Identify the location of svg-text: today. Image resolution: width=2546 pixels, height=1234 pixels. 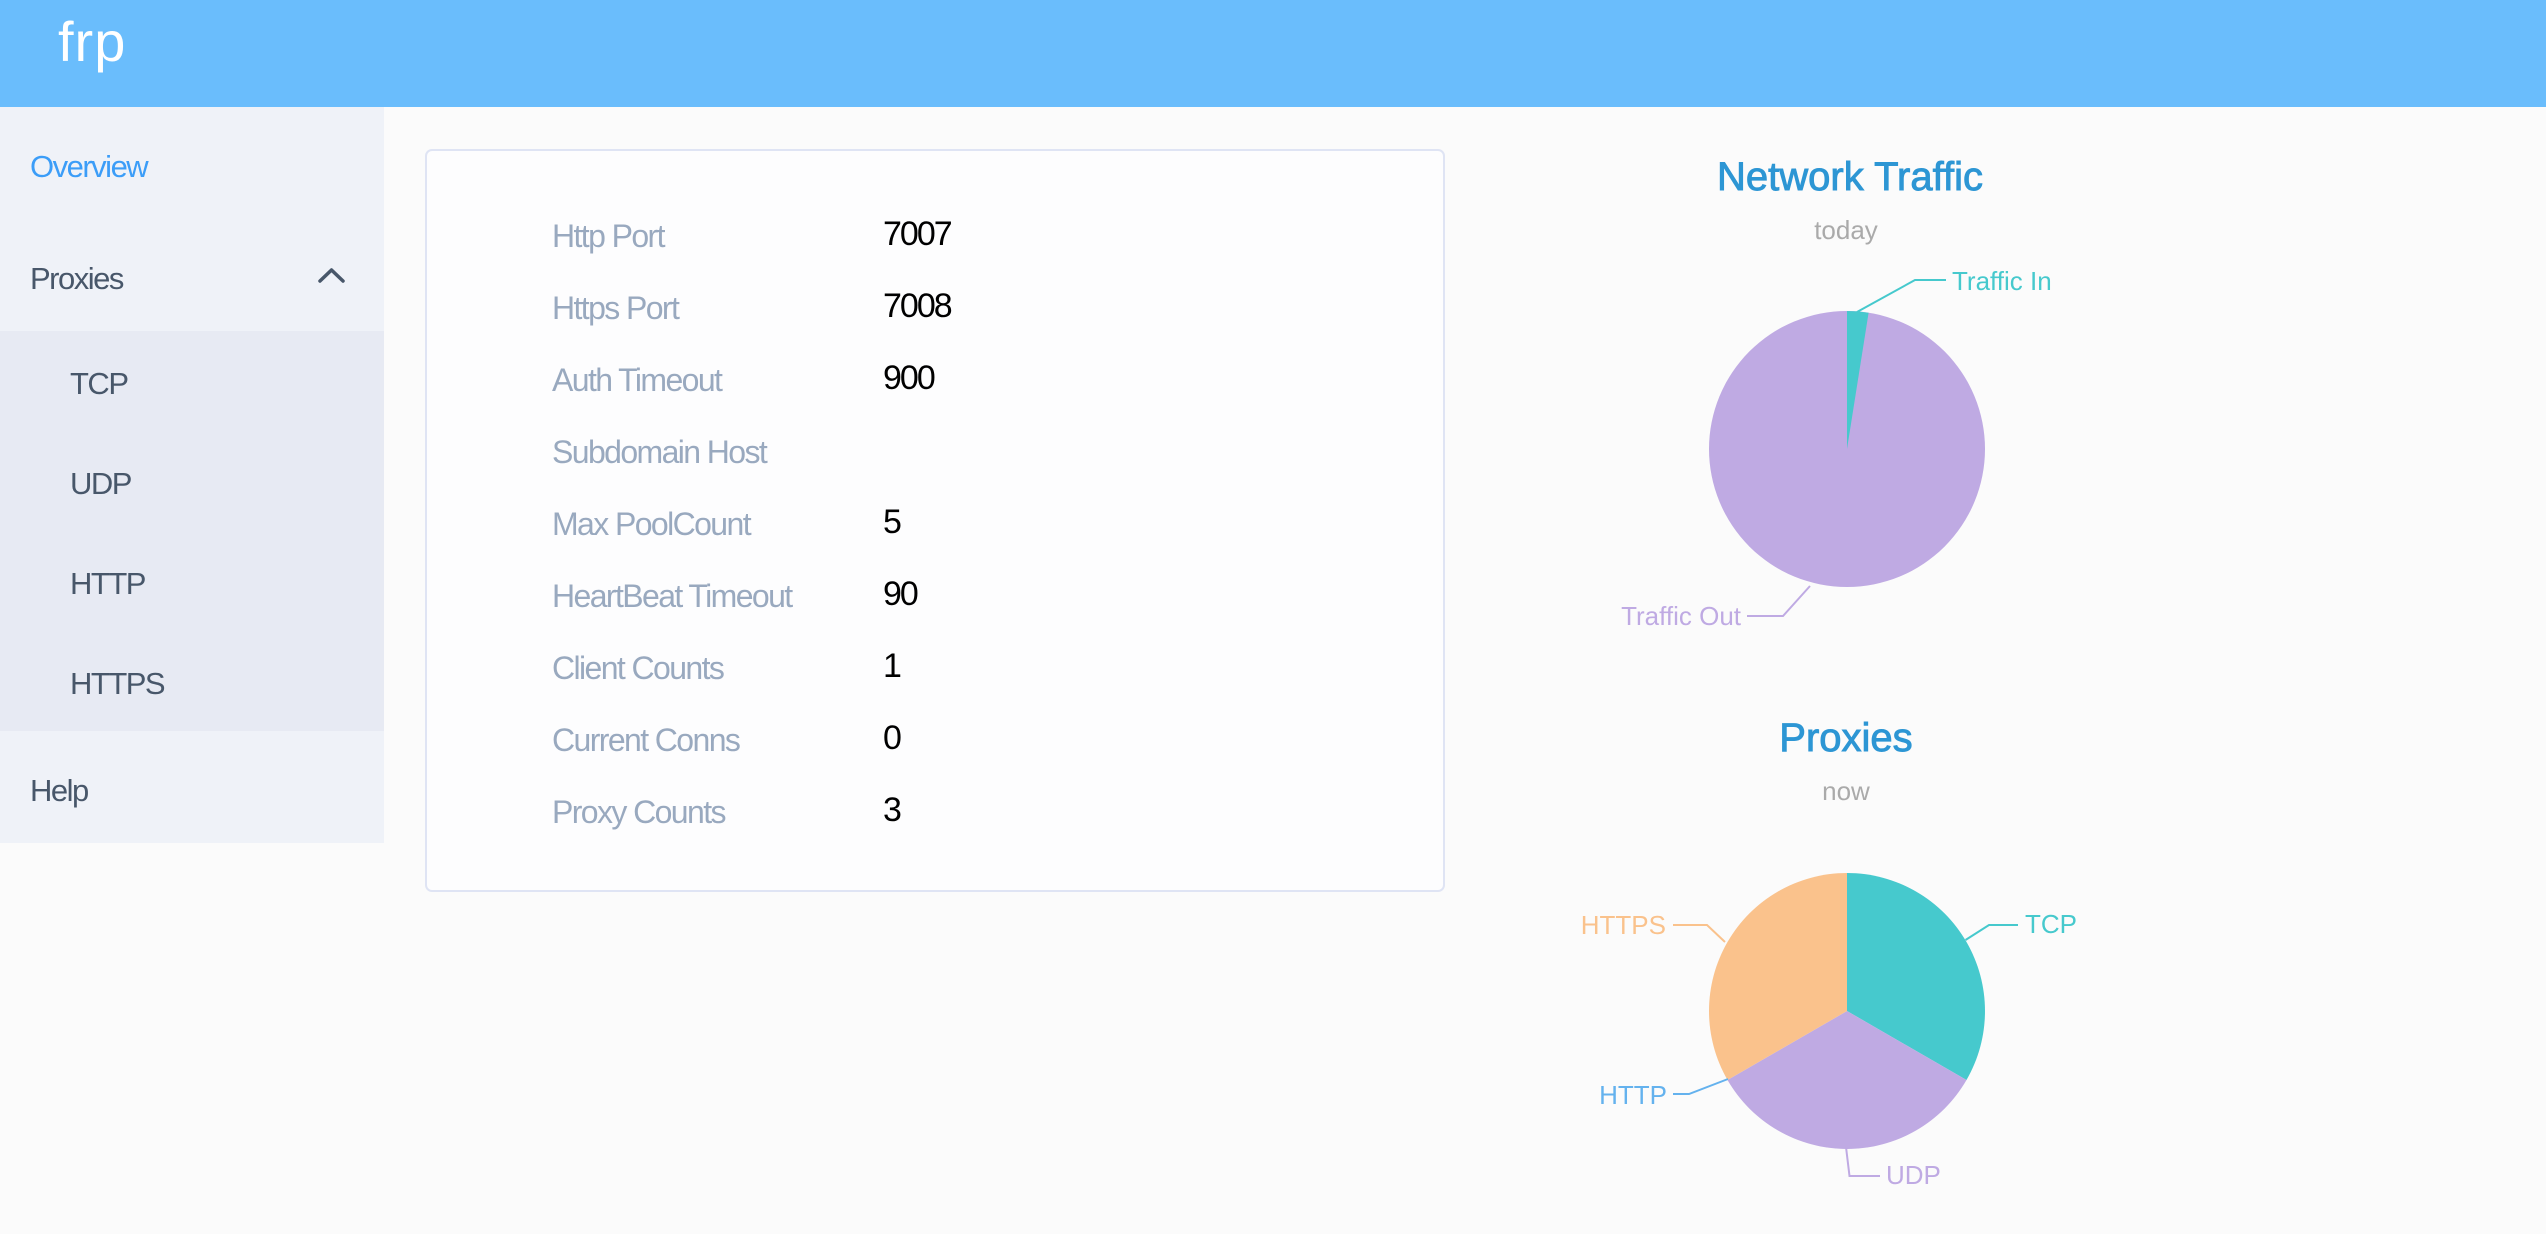
(1846, 230).